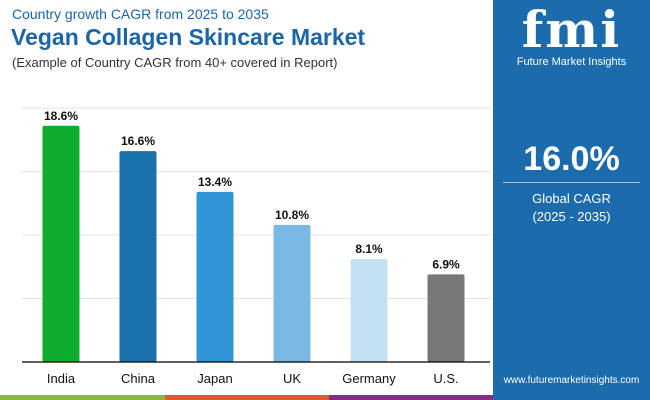 The height and width of the screenshot is (400, 650). I want to click on data-label: 10.8%, so click(292, 215).